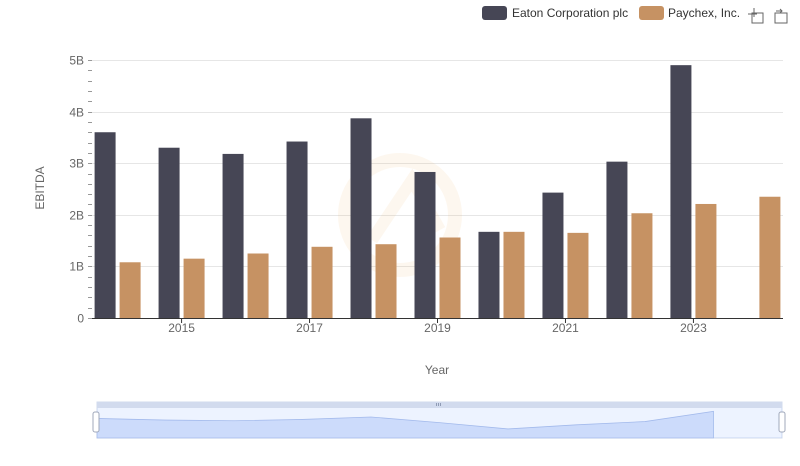 The image size is (800, 466). What do you see at coordinates (651, 13) in the screenshot?
I see `legend-swatch-paychex` at bounding box center [651, 13].